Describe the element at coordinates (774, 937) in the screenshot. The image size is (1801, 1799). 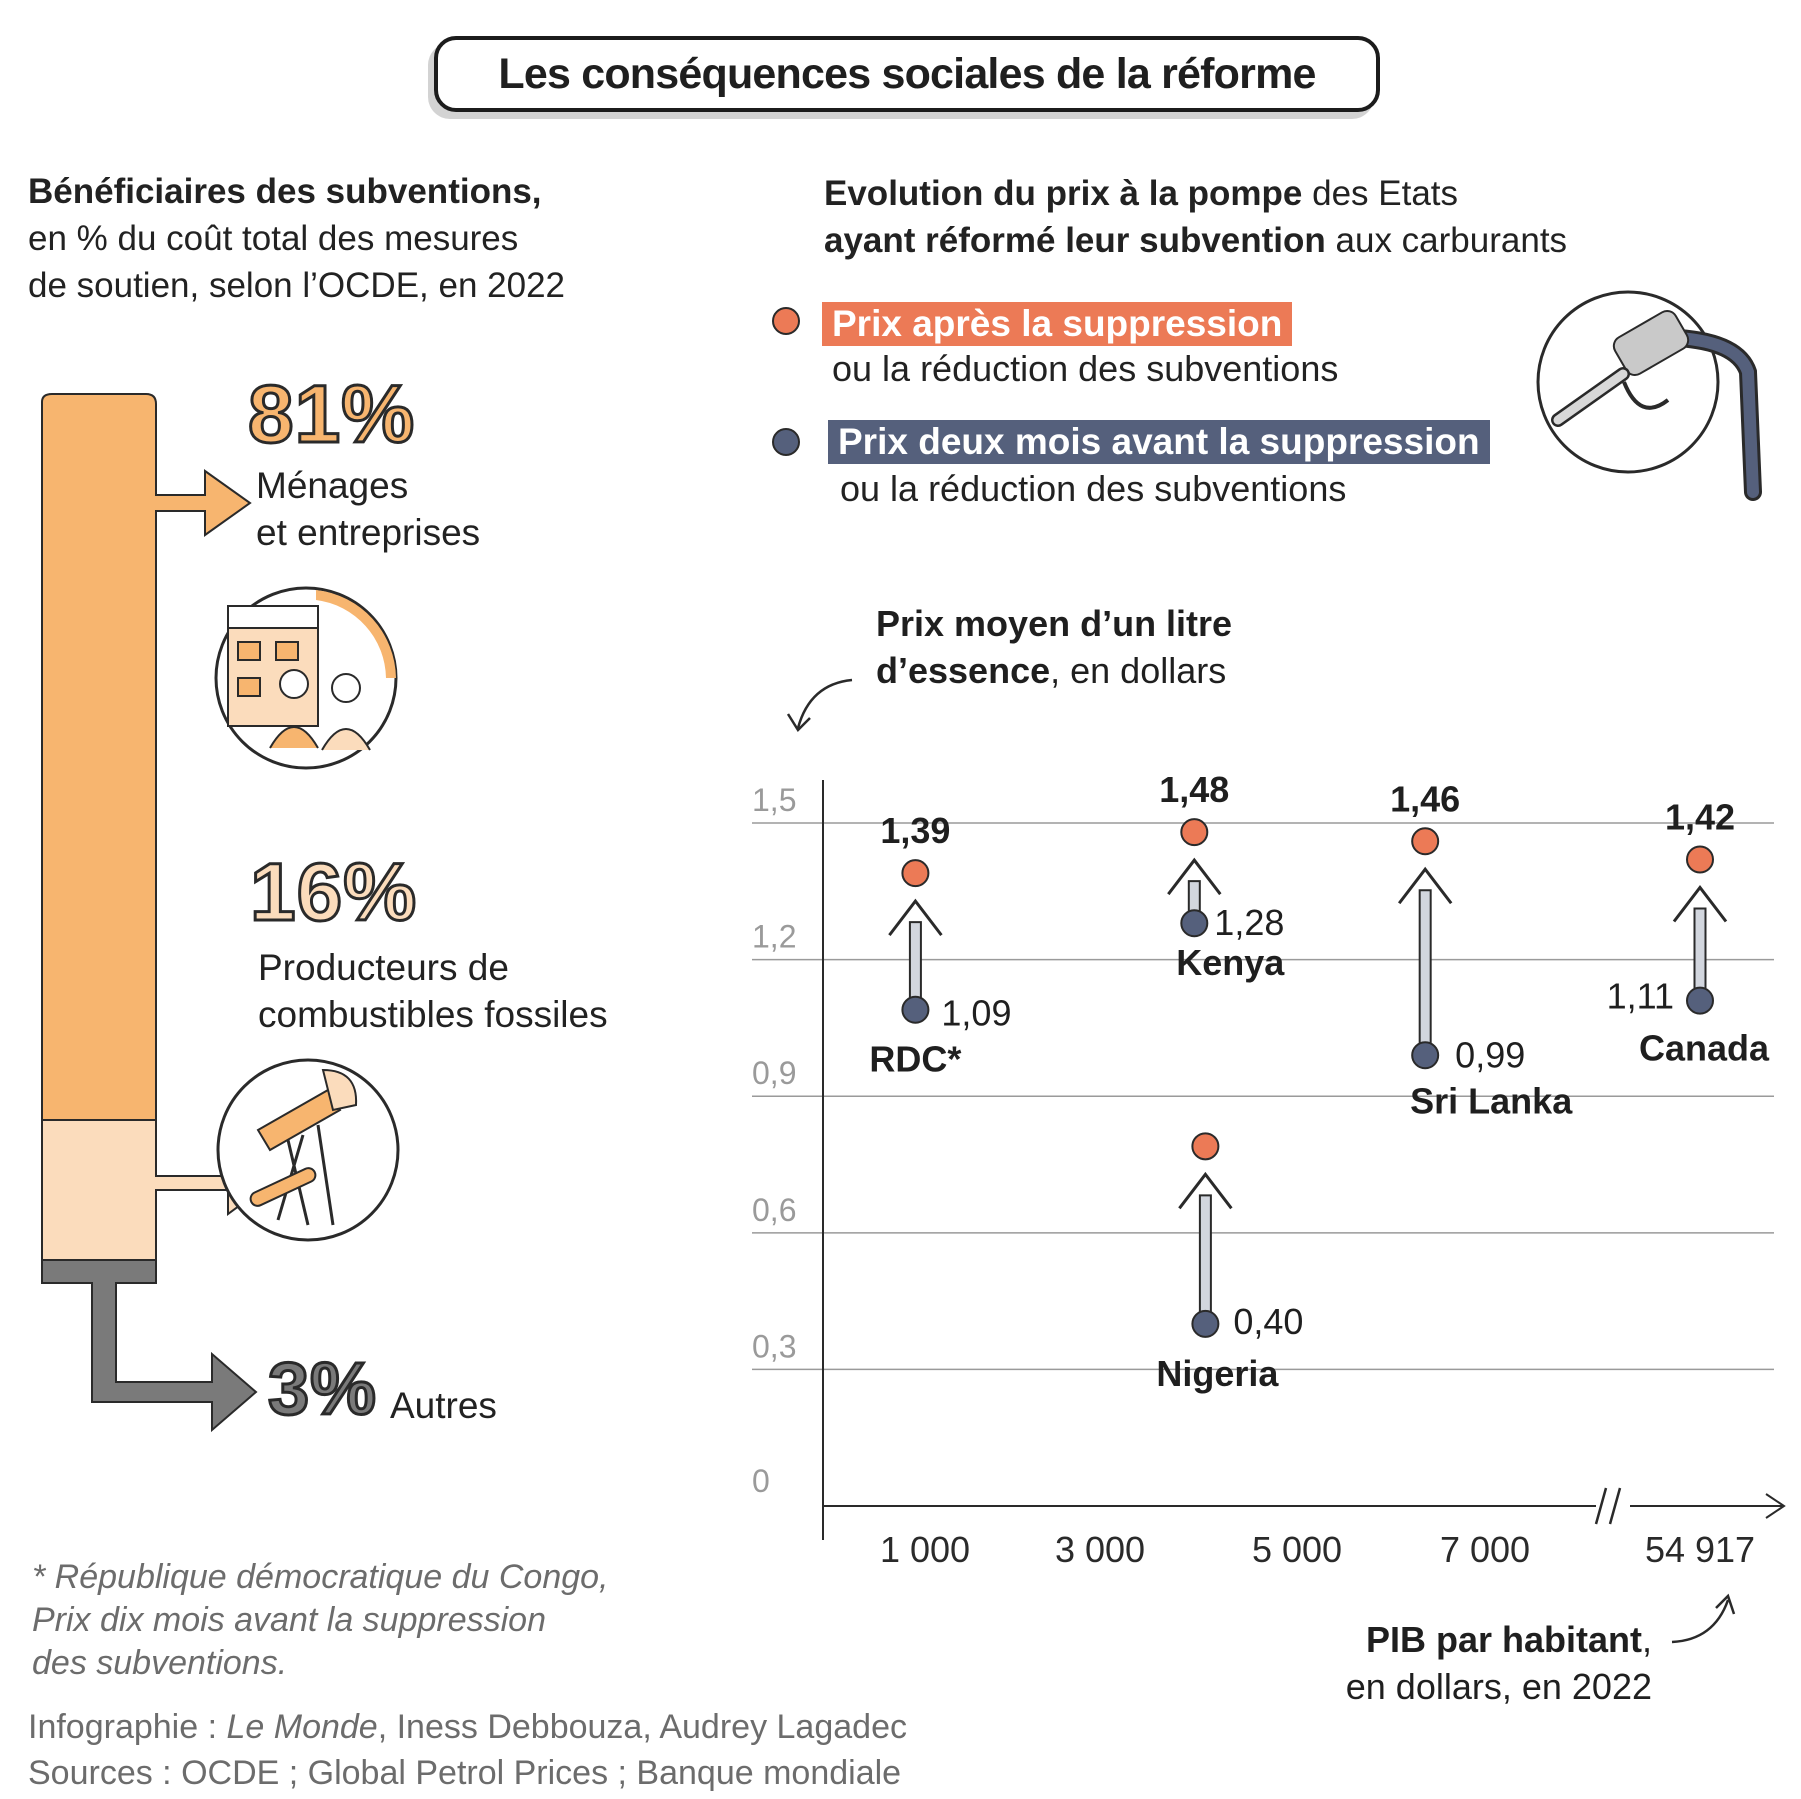
I see `y-tick-label: 1,2` at that location.